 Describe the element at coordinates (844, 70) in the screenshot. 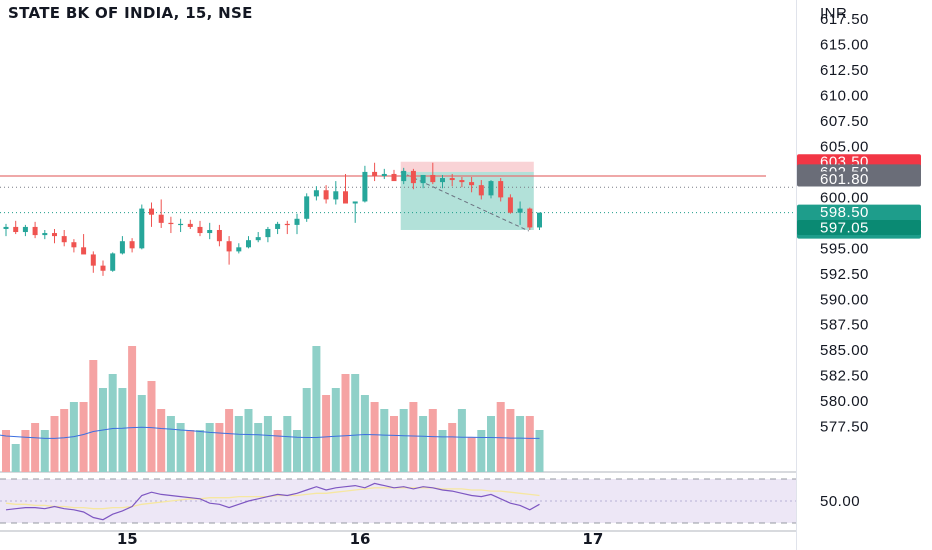

I see `price-tick-label: 612.50` at that location.